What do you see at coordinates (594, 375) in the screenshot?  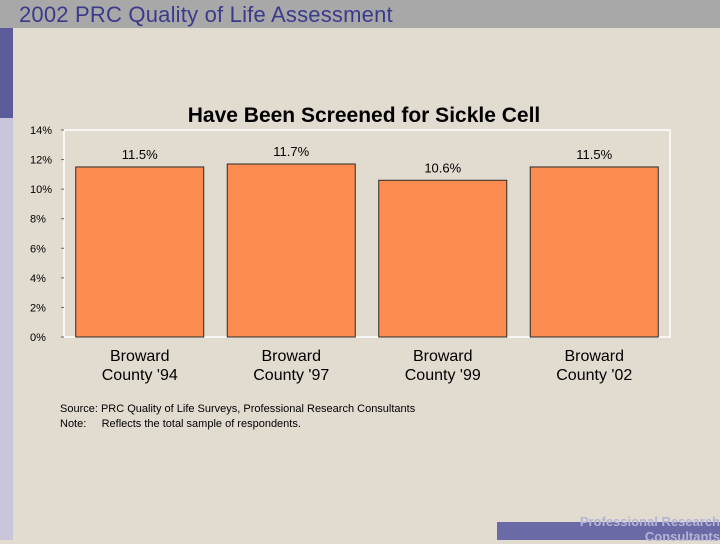 I see `category-label-3-line2: County '02` at bounding box center [594, 375].